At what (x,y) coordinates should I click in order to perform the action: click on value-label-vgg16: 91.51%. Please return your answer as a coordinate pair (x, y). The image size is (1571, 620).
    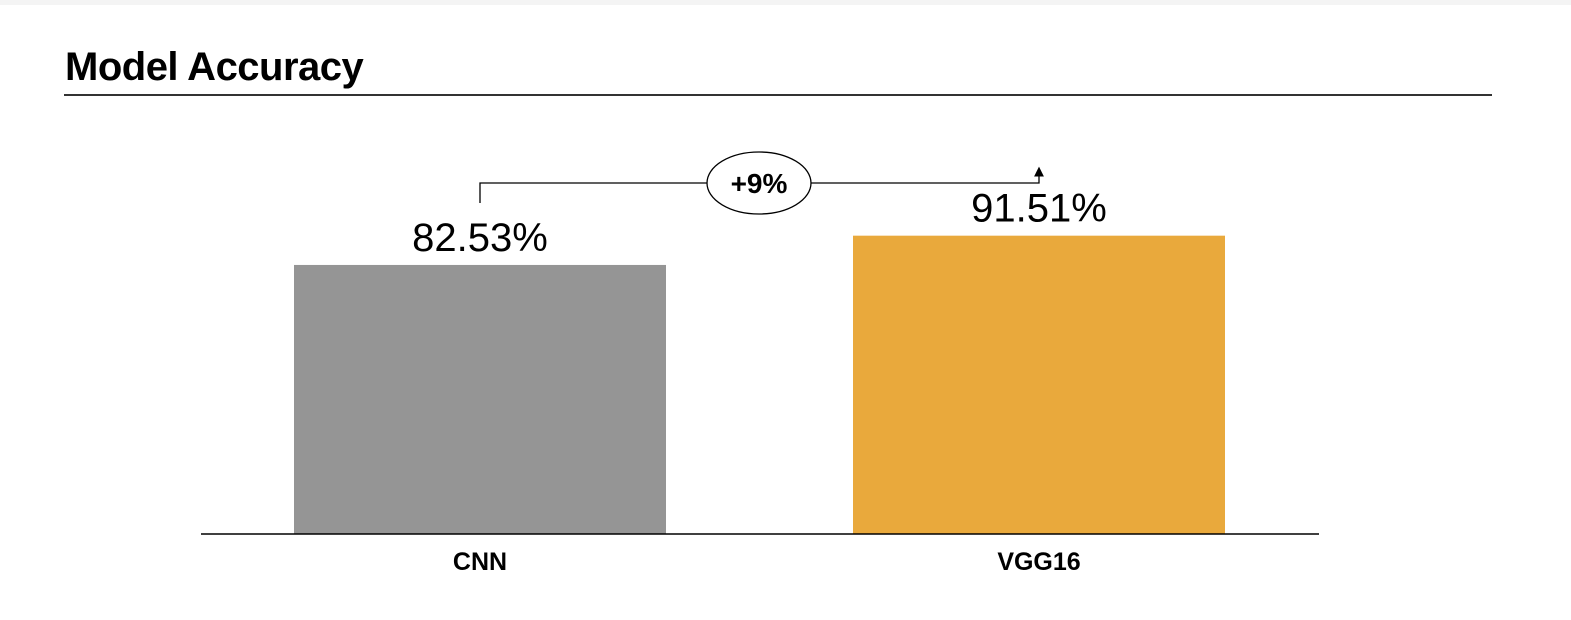
    Looking at the image, I should click on (1039, 209).